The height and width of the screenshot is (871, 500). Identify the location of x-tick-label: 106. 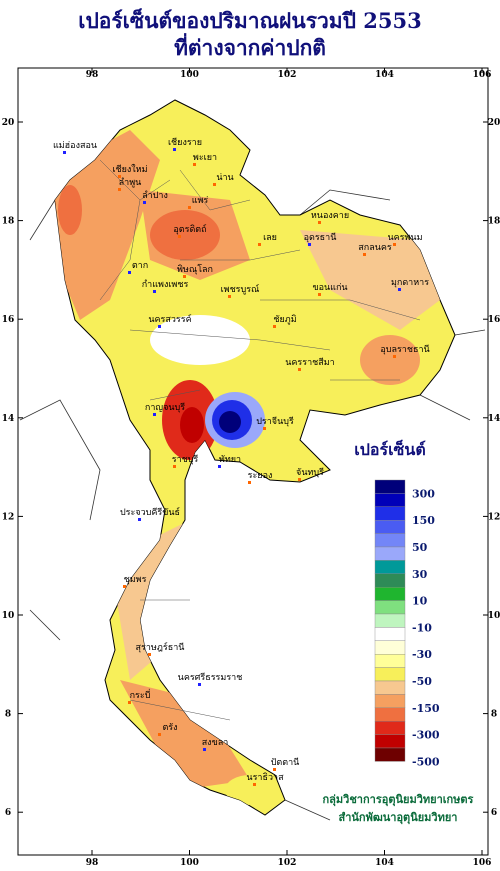
(482, 75).